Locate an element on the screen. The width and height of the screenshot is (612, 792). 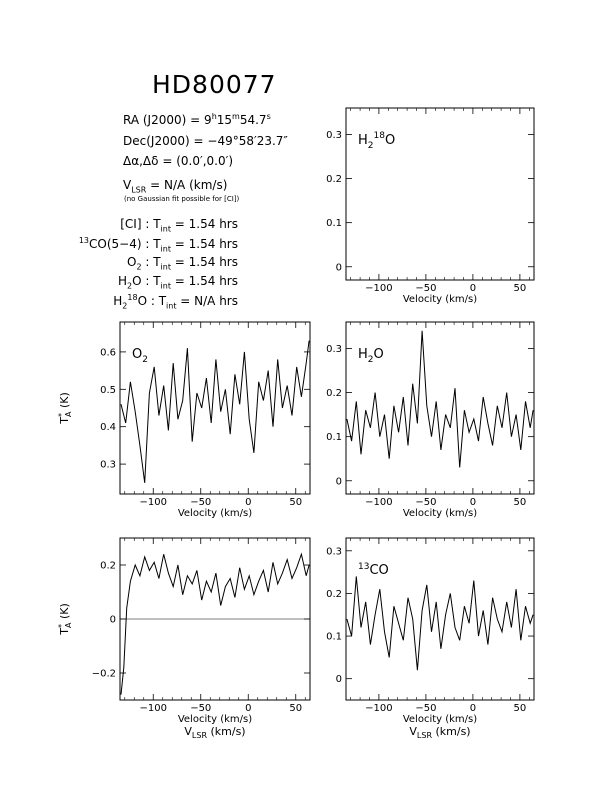
species-isotope: 13 is located at coordinates (84, 240).